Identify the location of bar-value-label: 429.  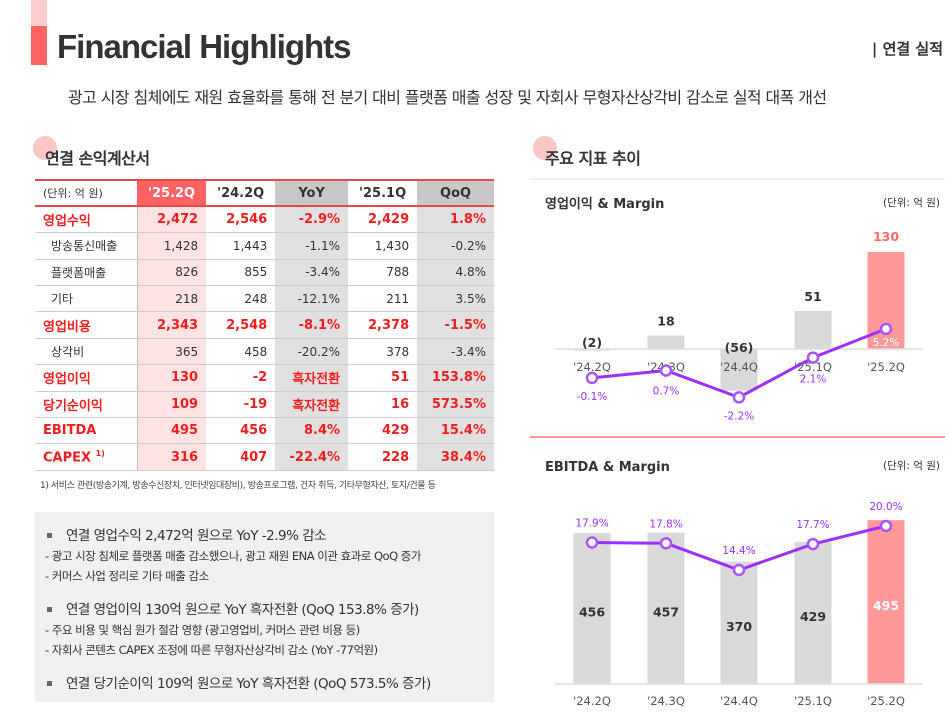
(813, 616).